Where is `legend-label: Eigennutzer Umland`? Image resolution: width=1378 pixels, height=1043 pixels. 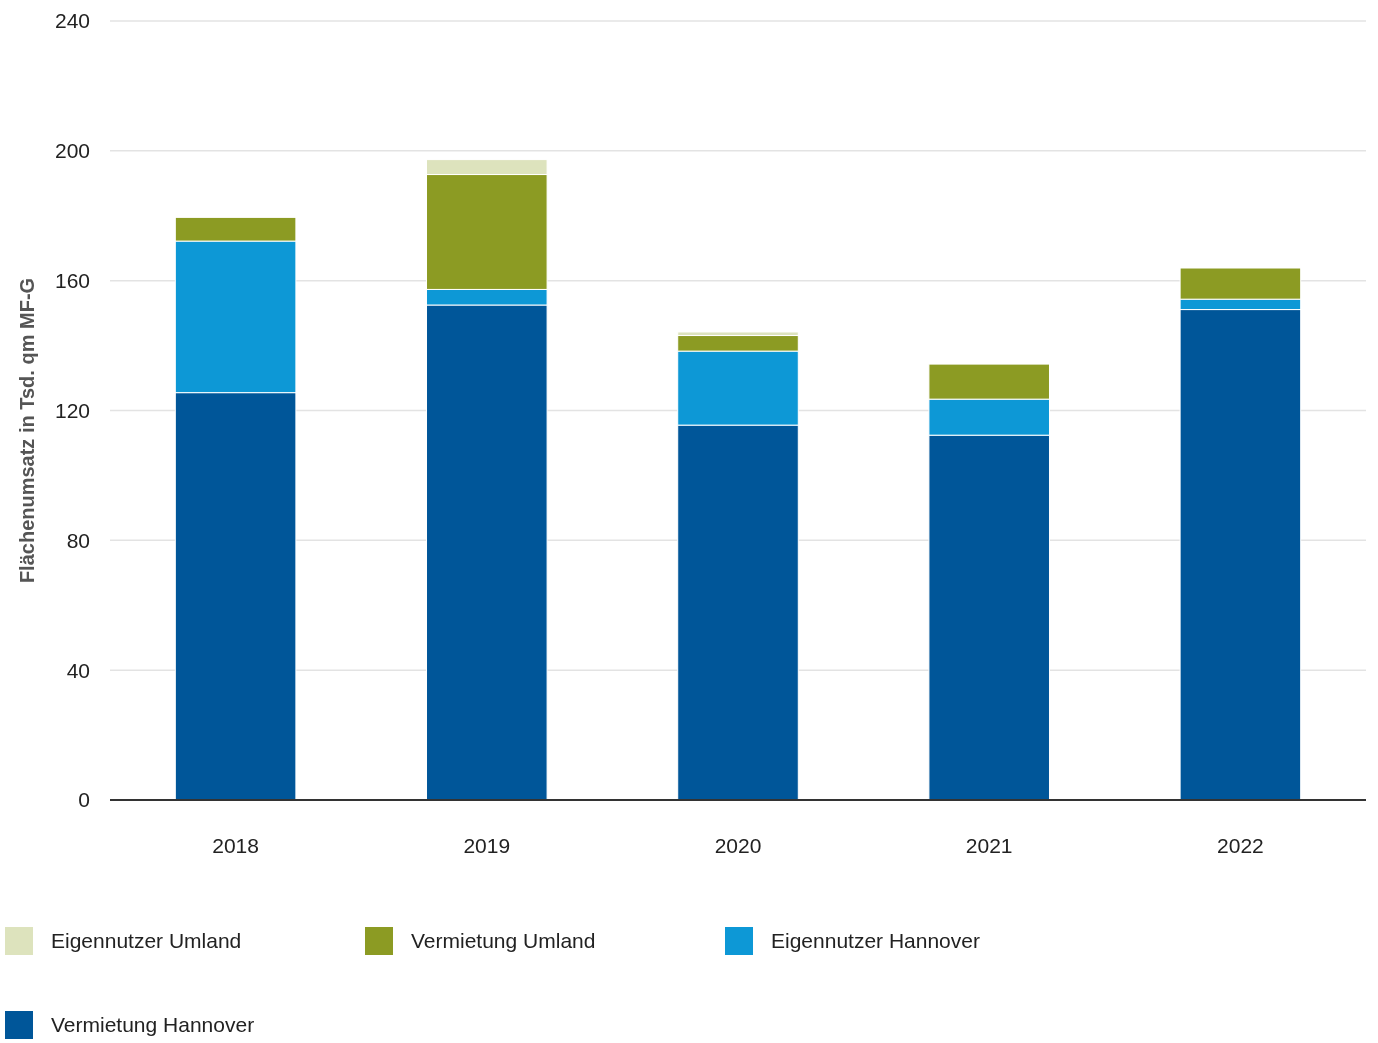 legend-label: Eigennutzer Umland is located at coordinates (146, 941).